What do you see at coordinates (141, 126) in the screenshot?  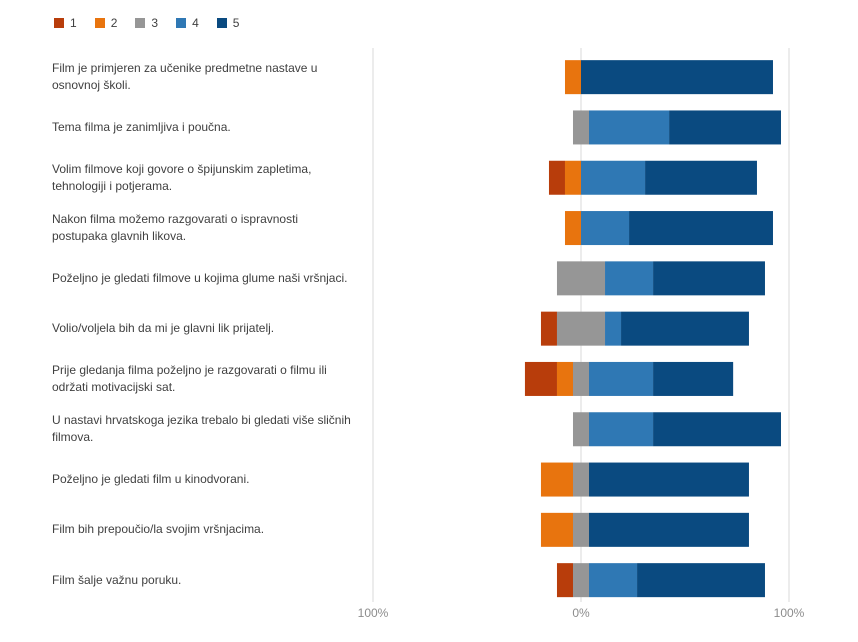 I see `category-label: Tema filma je zanimljiva i poučna.` at bounding box center [141, 126].